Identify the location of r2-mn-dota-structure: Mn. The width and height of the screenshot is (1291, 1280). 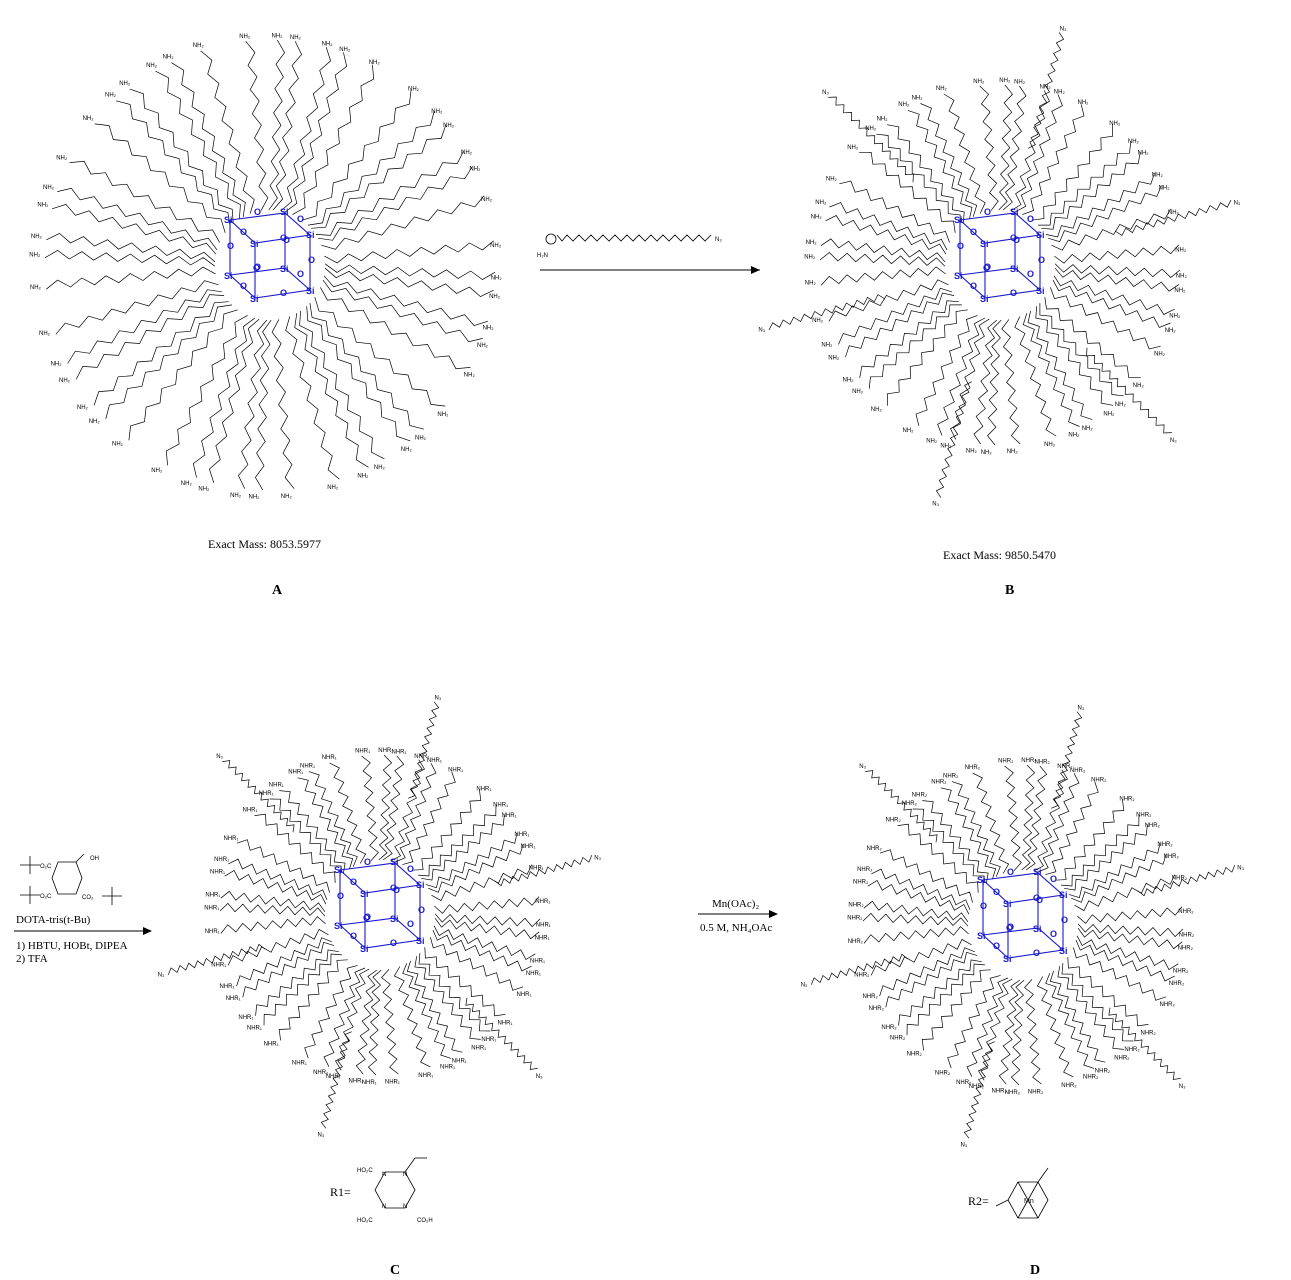
(1022, 1193).